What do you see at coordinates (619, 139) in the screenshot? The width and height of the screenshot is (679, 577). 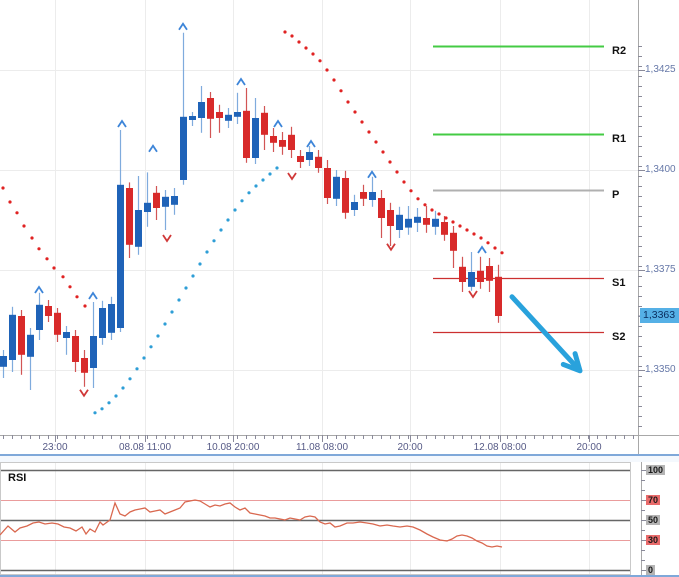 I see `pivot-label-r1: R1` at bounding box center [619, 139].